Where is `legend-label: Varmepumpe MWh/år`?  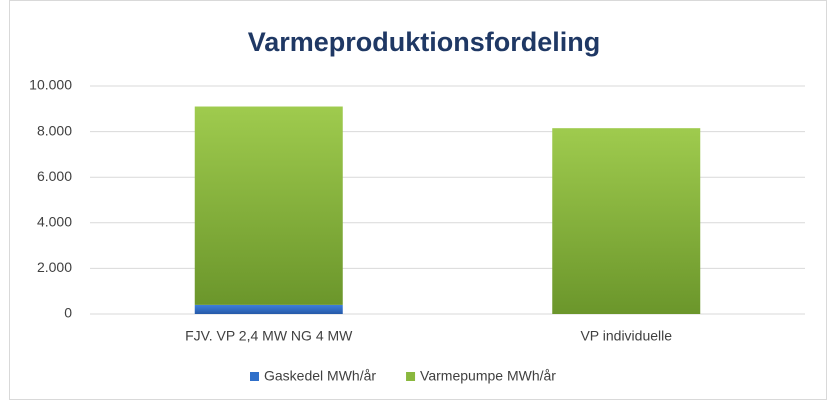 legend-label: Varmepumpe MWh/år is located at coordinates (488, 376).